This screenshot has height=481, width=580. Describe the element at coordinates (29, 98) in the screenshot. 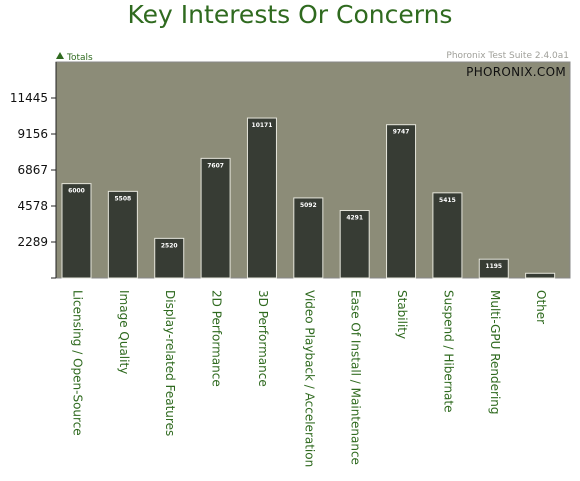

I see `y-tick-label: 11445` at that location.